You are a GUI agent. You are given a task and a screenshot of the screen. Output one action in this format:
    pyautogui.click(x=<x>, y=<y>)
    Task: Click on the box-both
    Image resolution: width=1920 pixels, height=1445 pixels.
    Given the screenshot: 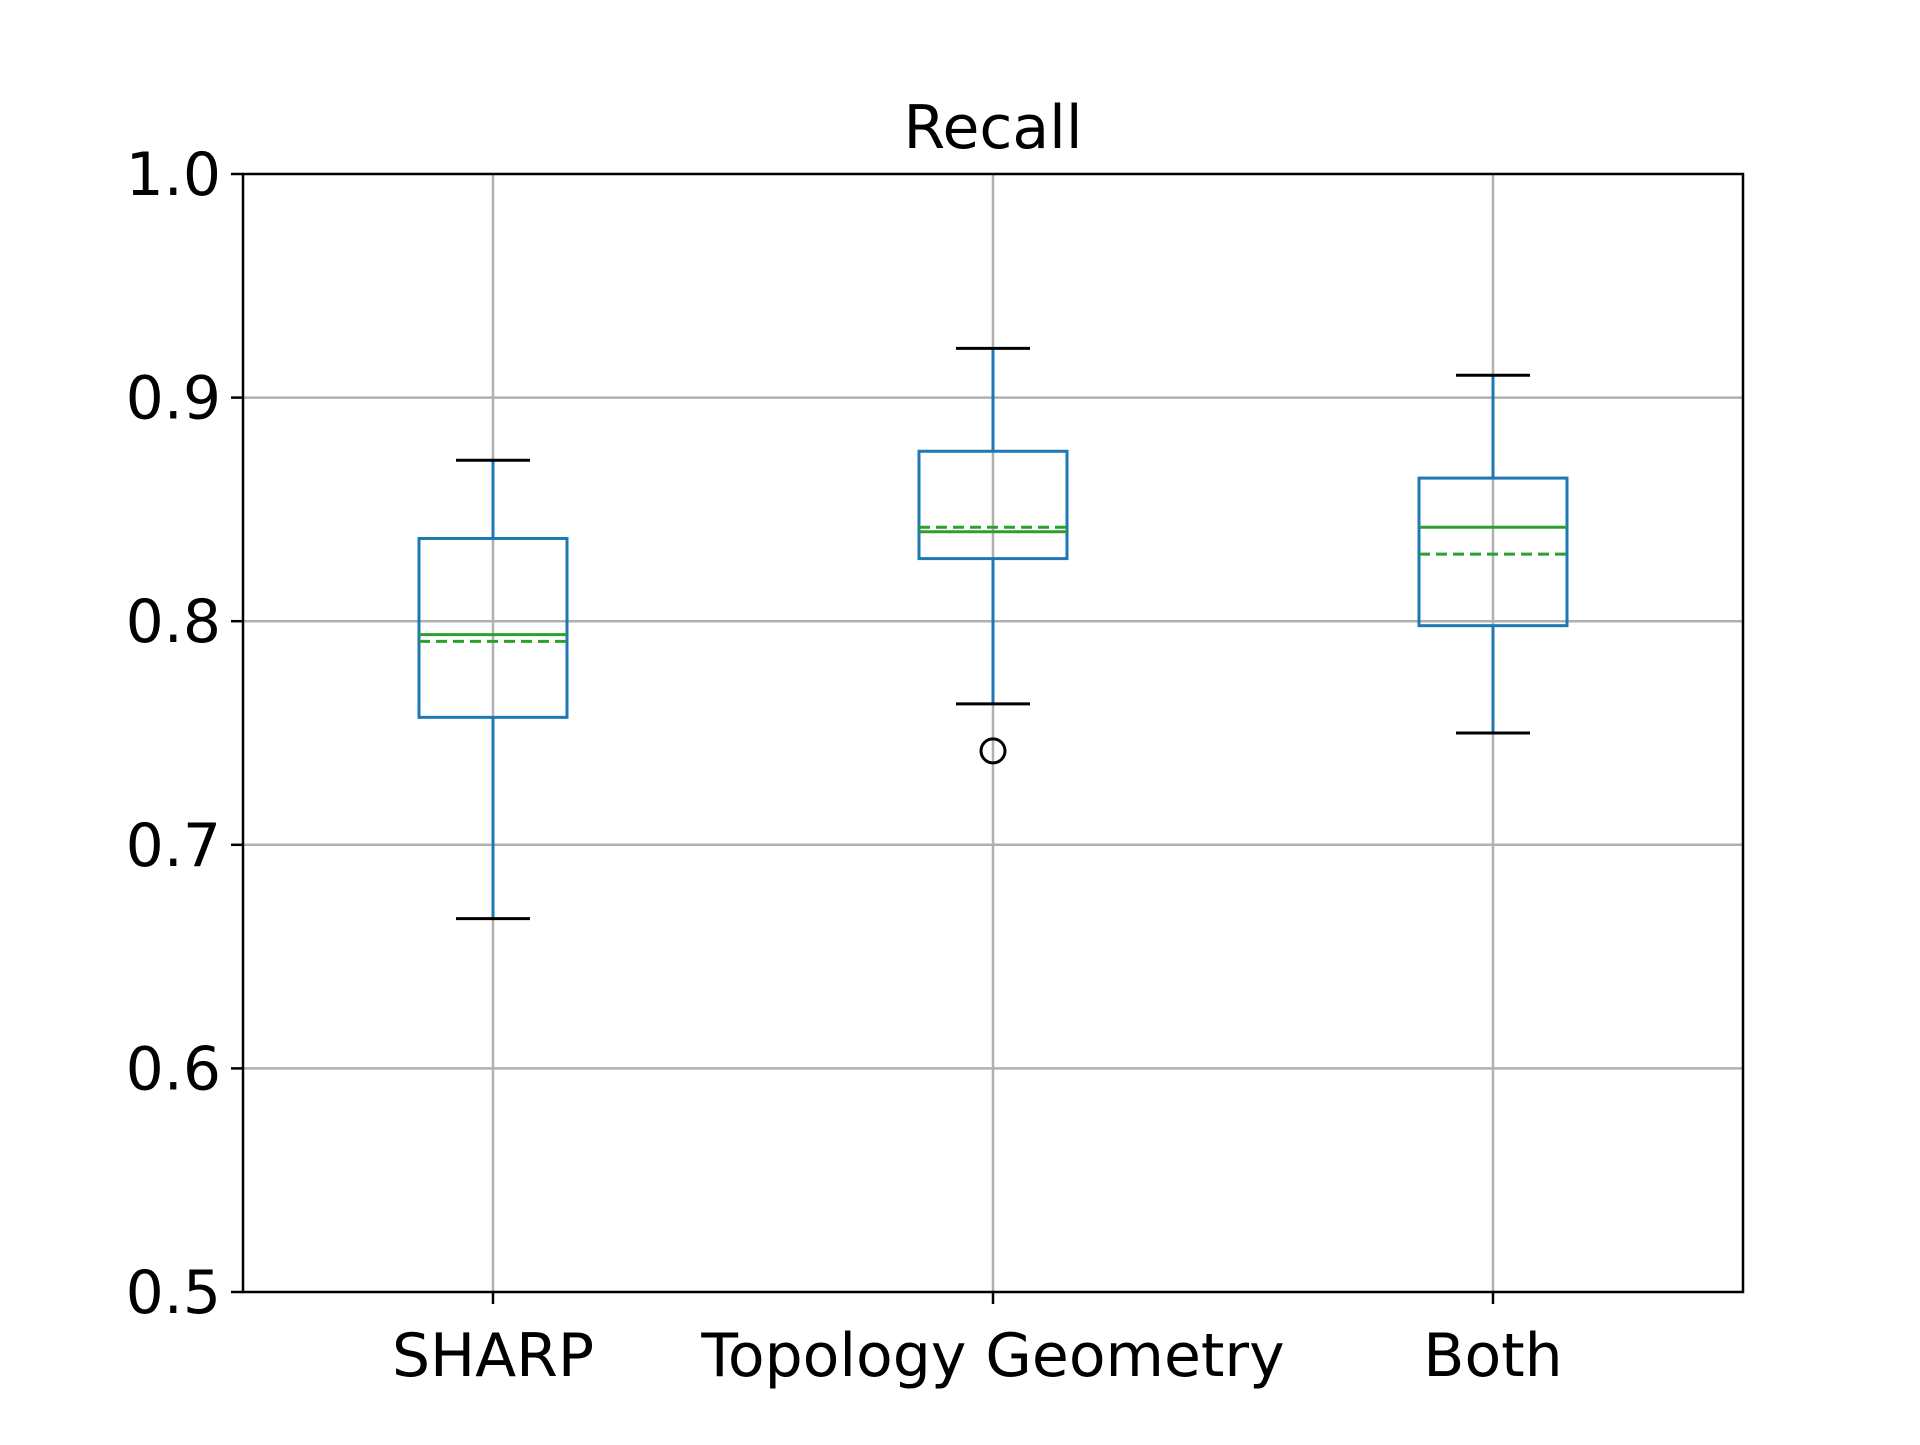 What is the action you would take?
    pyautogui.click(x=1493, y=554)
    